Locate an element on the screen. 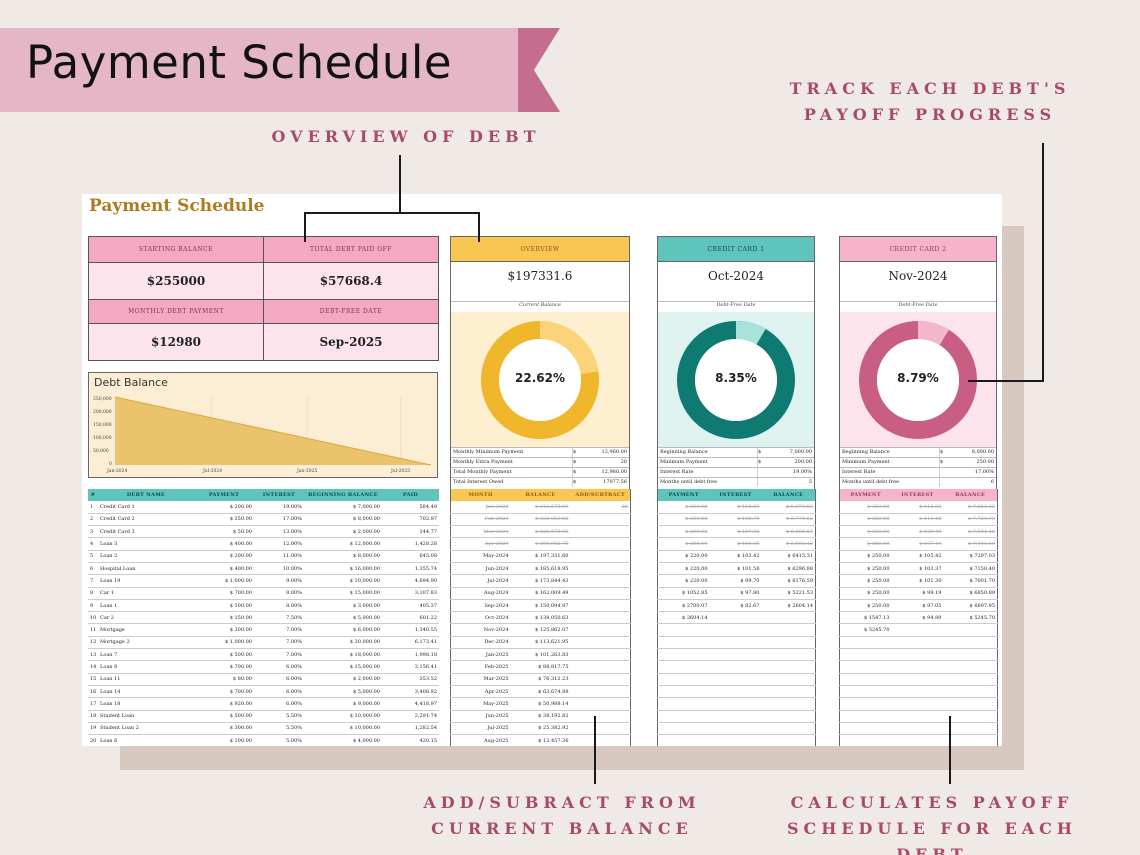  stat-label: Minimum Payment is located at coordinates (890, 462).